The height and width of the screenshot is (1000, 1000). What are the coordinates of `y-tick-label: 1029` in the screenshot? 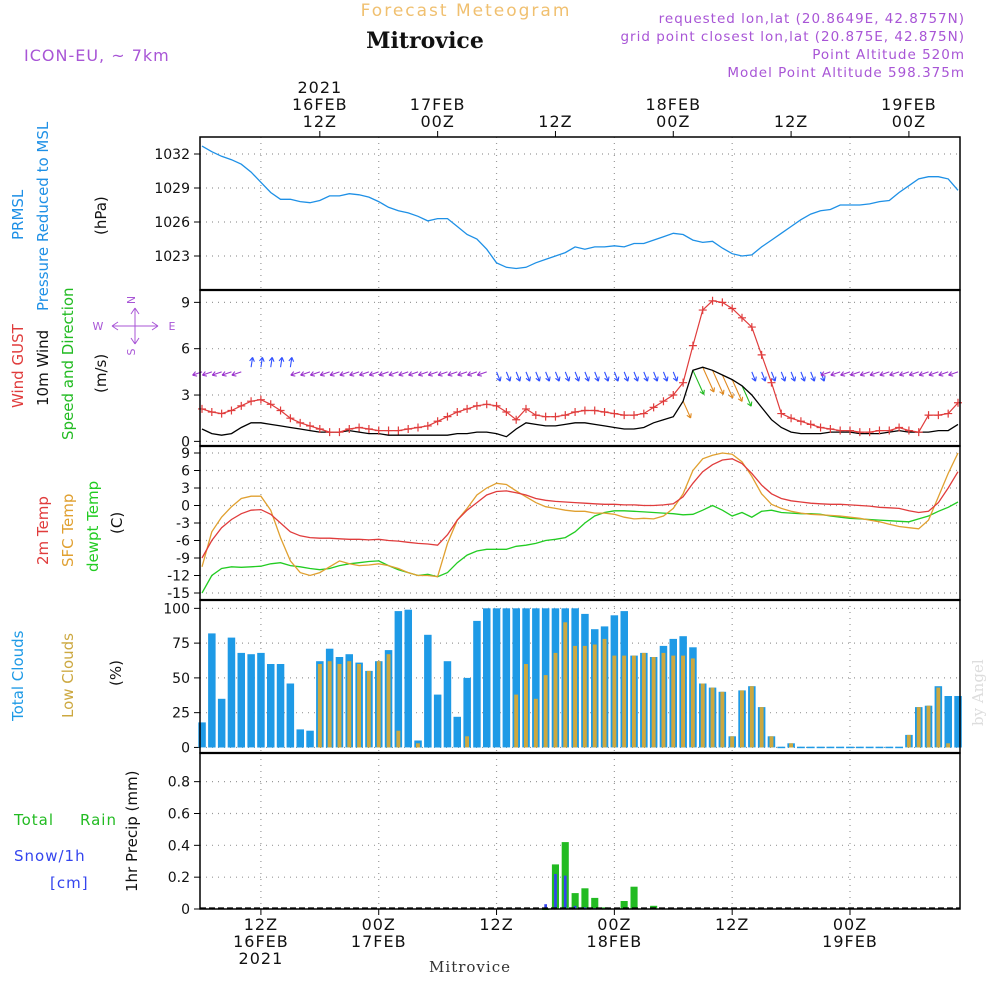 It's located at (172, 189).